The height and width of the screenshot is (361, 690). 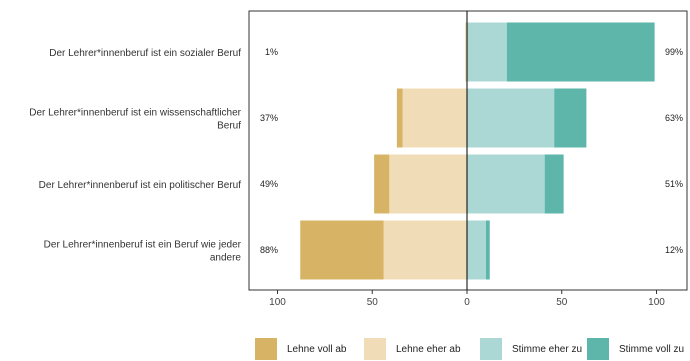 I want to click on legend-item-stimme-eher-zu: Stimme eher zu, so click(x=531, y=349).